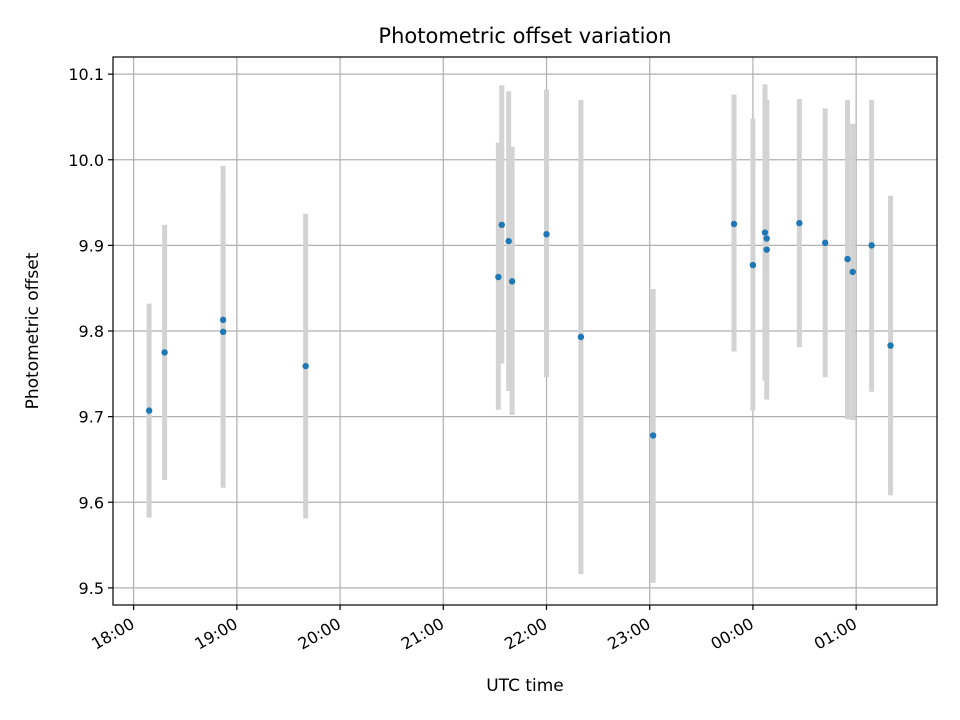 The width and height of the screenshot is (960, 720). What do you see at coordinates (91, 245) in the screenshot?
I see `y-tick-label: 9.9` at bounding box center [91, 245].